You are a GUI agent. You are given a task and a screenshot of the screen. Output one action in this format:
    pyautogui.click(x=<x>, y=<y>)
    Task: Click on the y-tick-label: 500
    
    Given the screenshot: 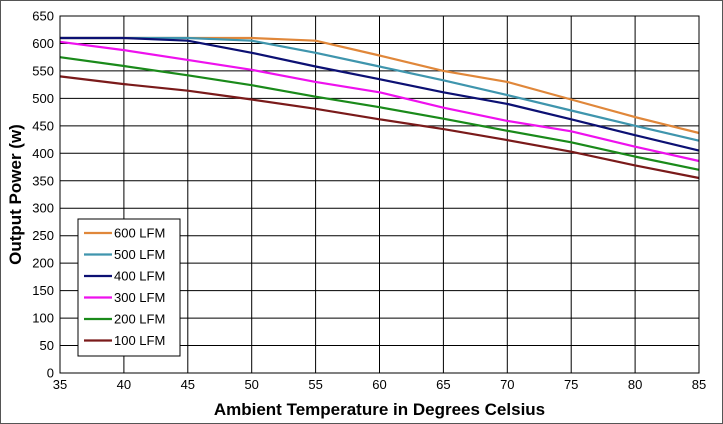 What is the action you would take?
    pyautogui.click(x=43, y=98)
    